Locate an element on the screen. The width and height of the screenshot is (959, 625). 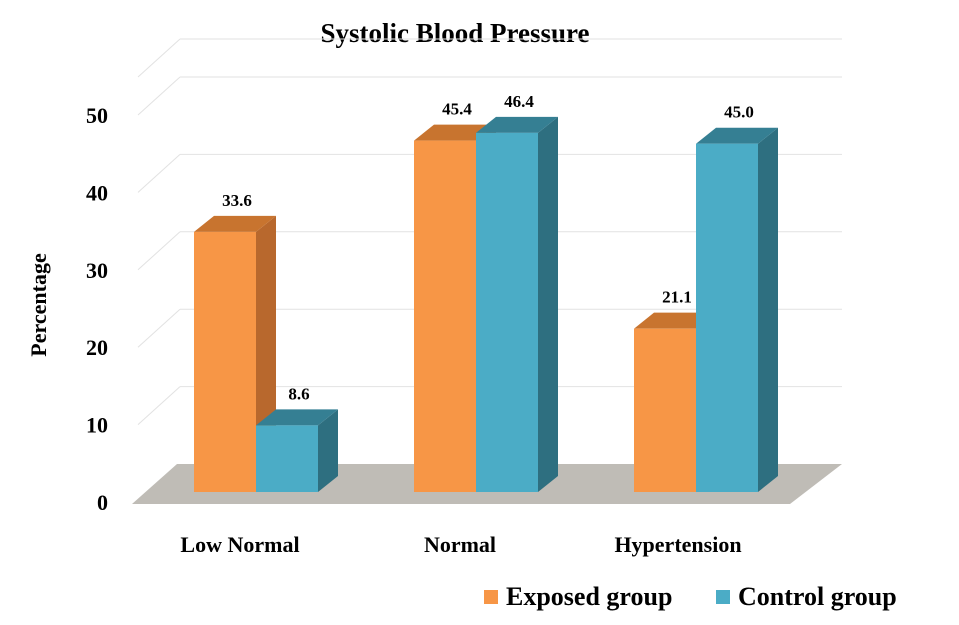
y-tick-label: 20 is located at coordinates (97, 347).